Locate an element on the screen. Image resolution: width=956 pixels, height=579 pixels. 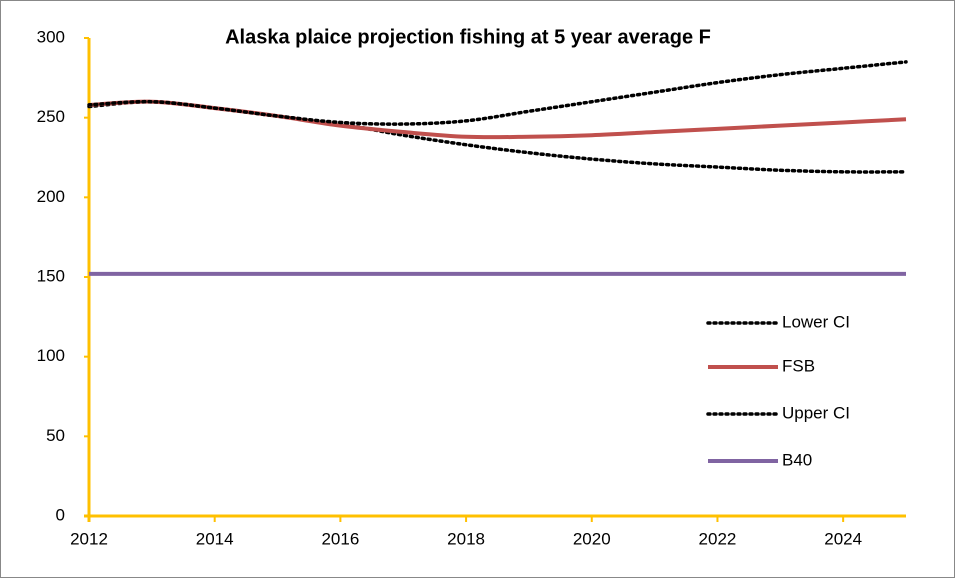
y-tick-label: 0 is located at coordinates (60, 514).